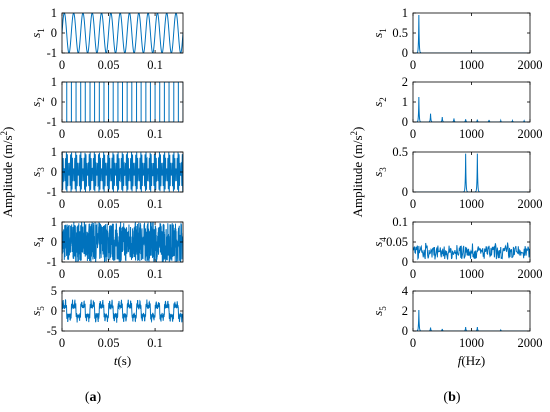 This screenshot has width=550, height=412. Describe the element at coordinates (400, 222) in the screenshot. I see `y-tick-label: 0.1` at that location.